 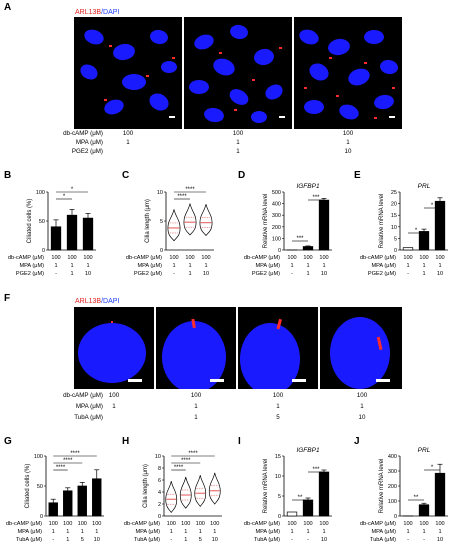 I want to click on panel-label-c: C, so click(x=126, y=175).